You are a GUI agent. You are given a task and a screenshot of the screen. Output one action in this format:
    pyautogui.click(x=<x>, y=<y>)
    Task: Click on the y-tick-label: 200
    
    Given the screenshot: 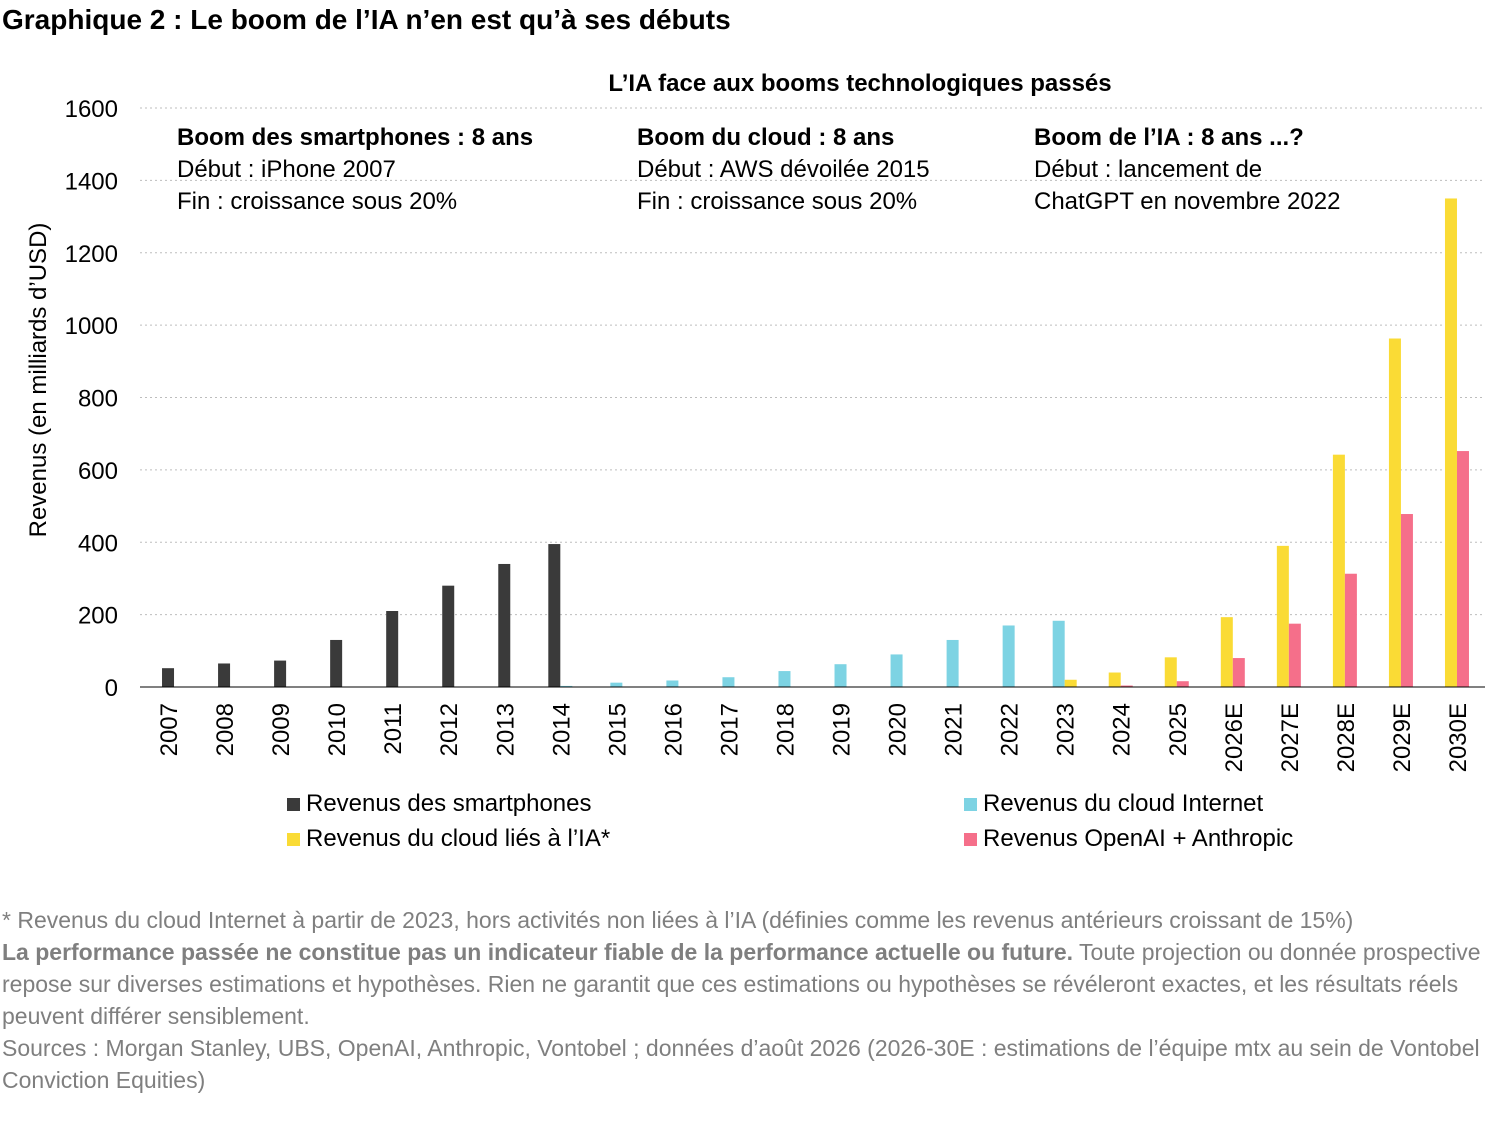 What is the action you would take?
    pyautogui.click(x=98, y=616)
    